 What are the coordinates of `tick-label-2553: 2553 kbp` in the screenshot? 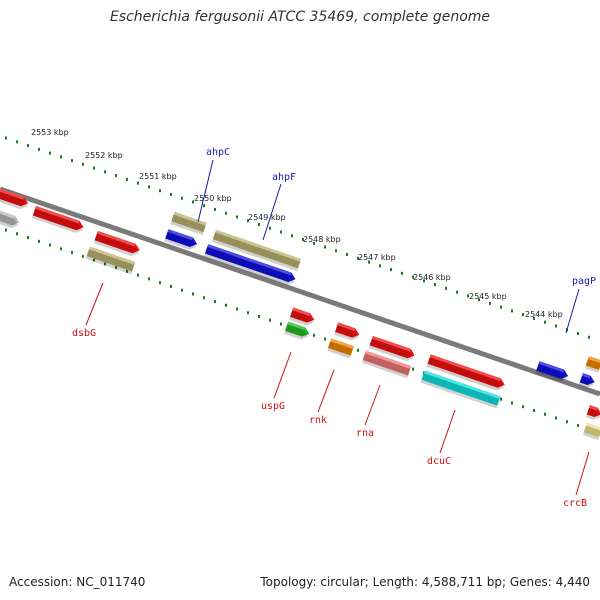 It's located at (50, 132).